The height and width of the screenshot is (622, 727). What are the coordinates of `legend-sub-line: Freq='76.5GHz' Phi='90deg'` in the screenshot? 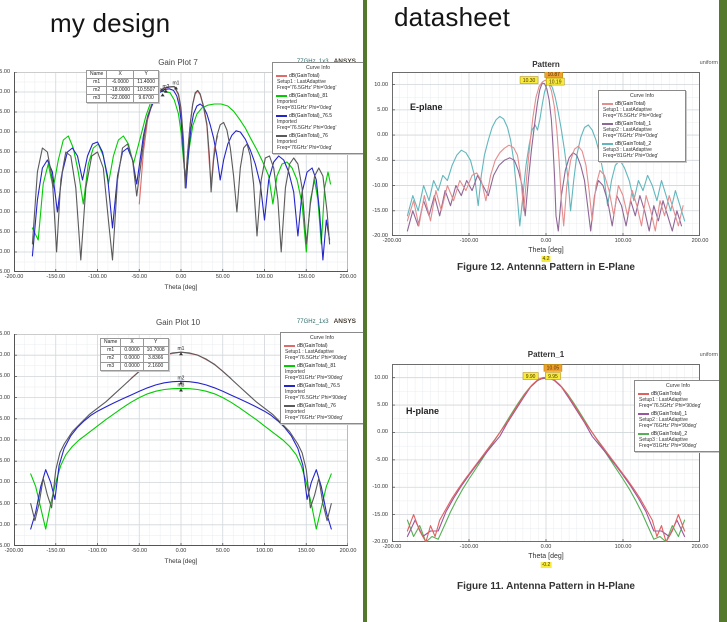 It's located at (316, 398).